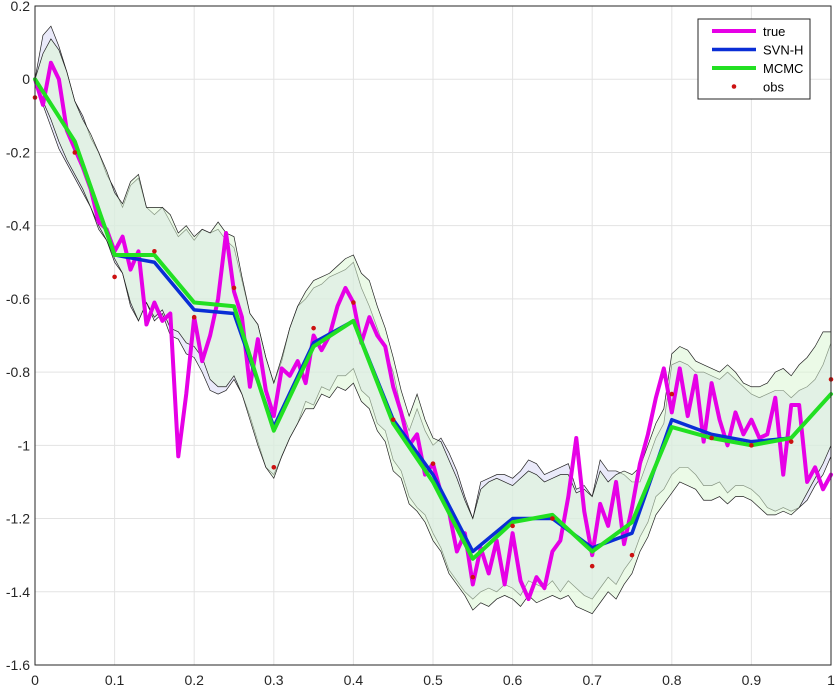 The width and height of the screenshot is (837, 689). Describe the element at coordinates (18, 299) in the screenshot. I see `y-tick-label: -0.6` at that location.